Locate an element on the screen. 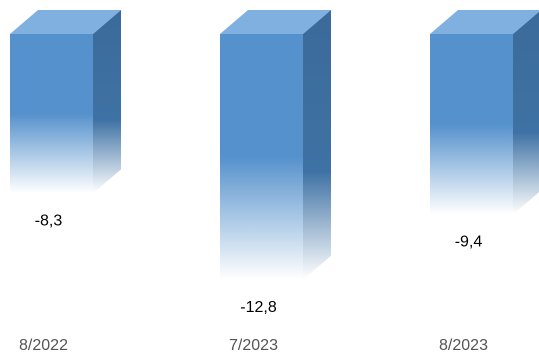 The image size is (539, 358). data-label-2: -12,8 is located at coordinates (258, 307).